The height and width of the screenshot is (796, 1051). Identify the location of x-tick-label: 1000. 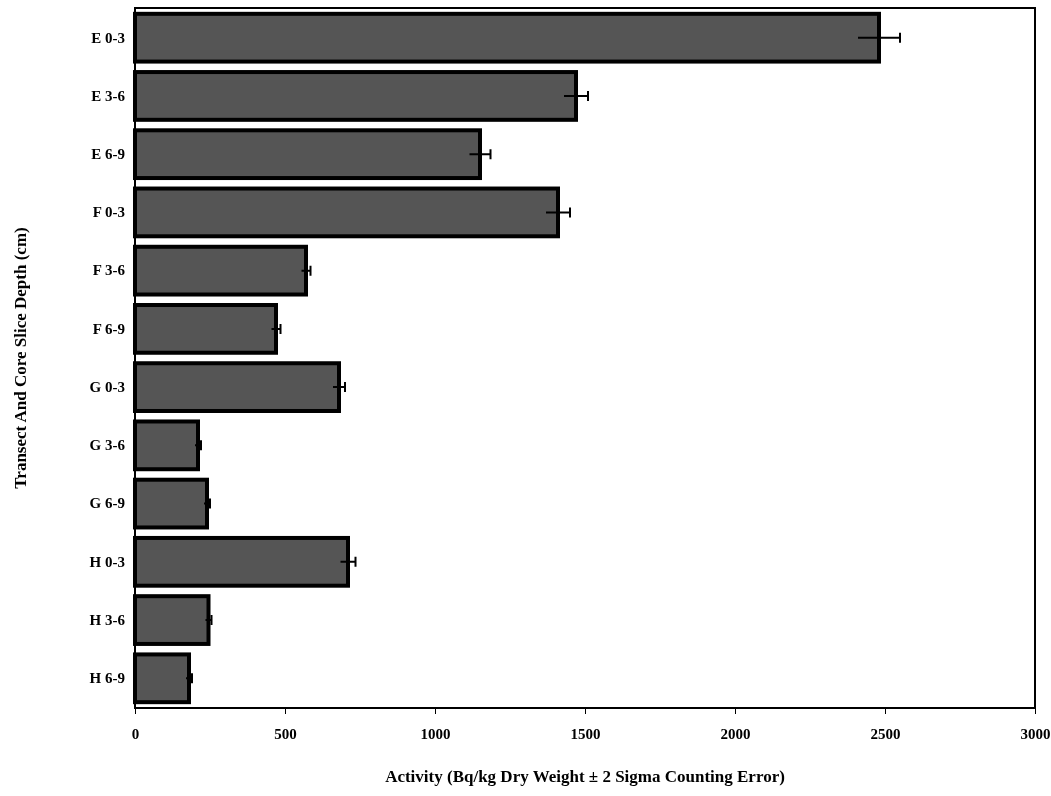
(435, 733).